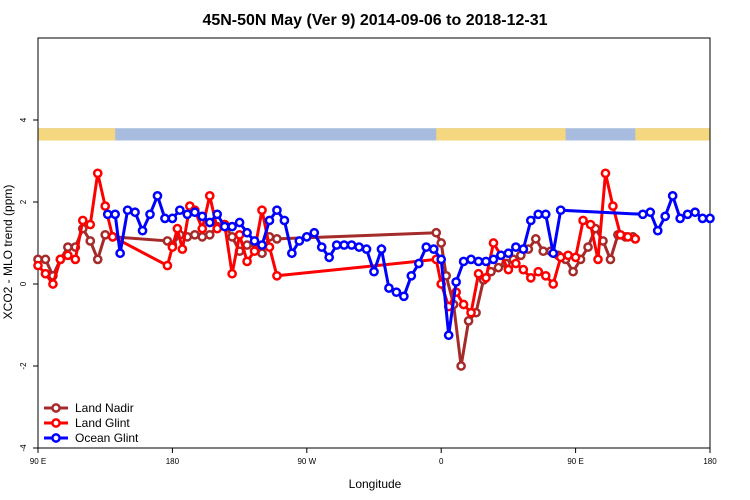 The height and width of the screenshot is (500, 750). I want to click on y-tick-label-4: 4, so click(23, 119).